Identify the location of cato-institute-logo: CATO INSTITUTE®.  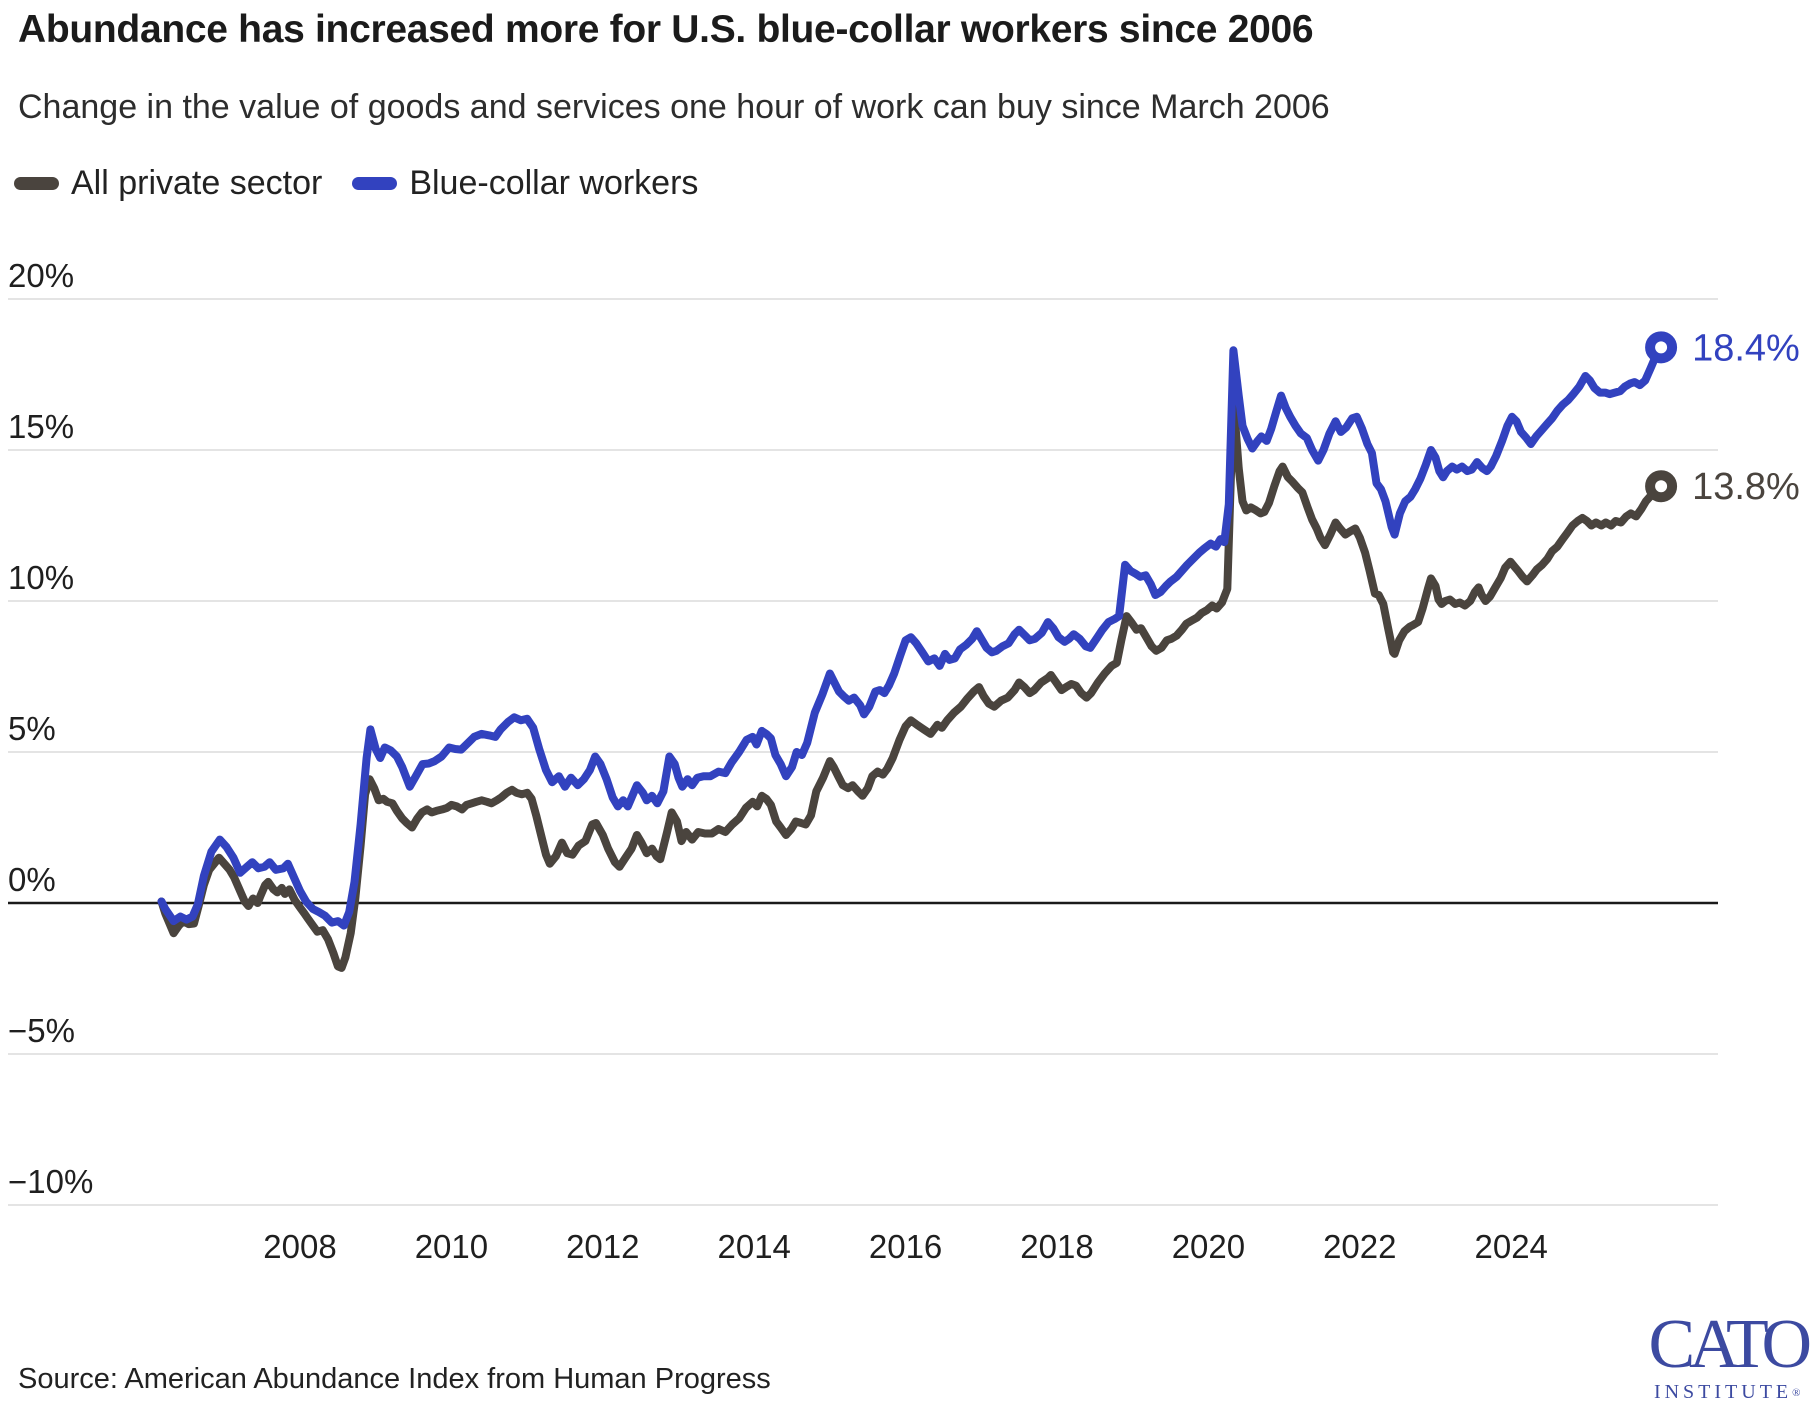
(1730, 1354).